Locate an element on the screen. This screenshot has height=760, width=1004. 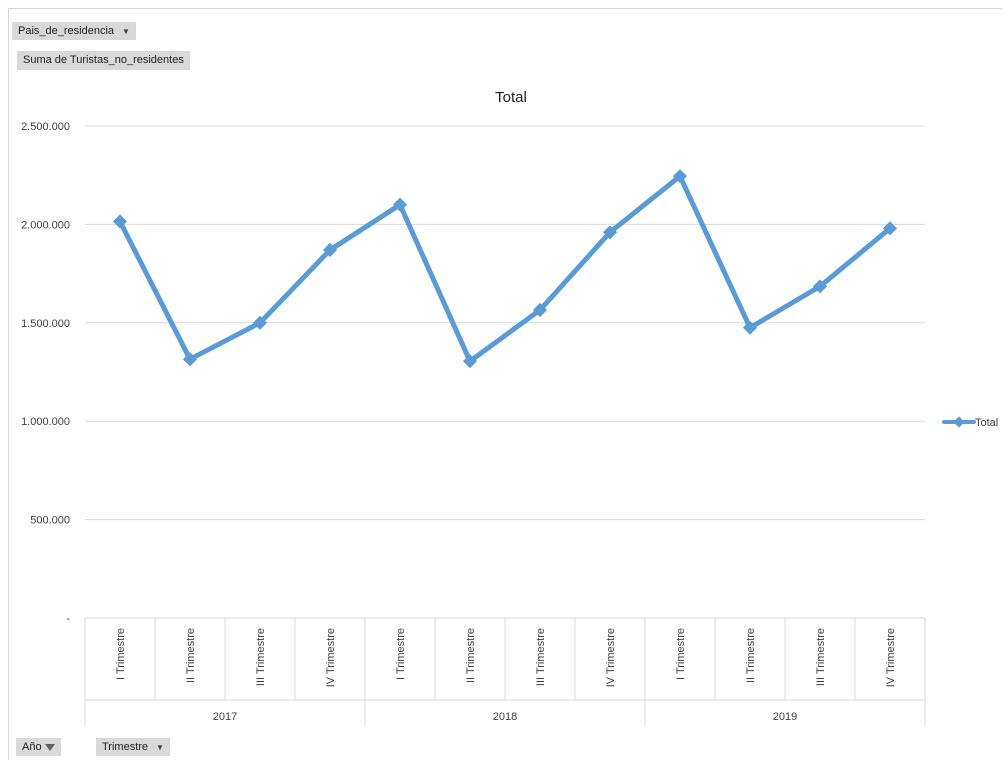
filter-funnel-icon is located at coordinates (49, 747).